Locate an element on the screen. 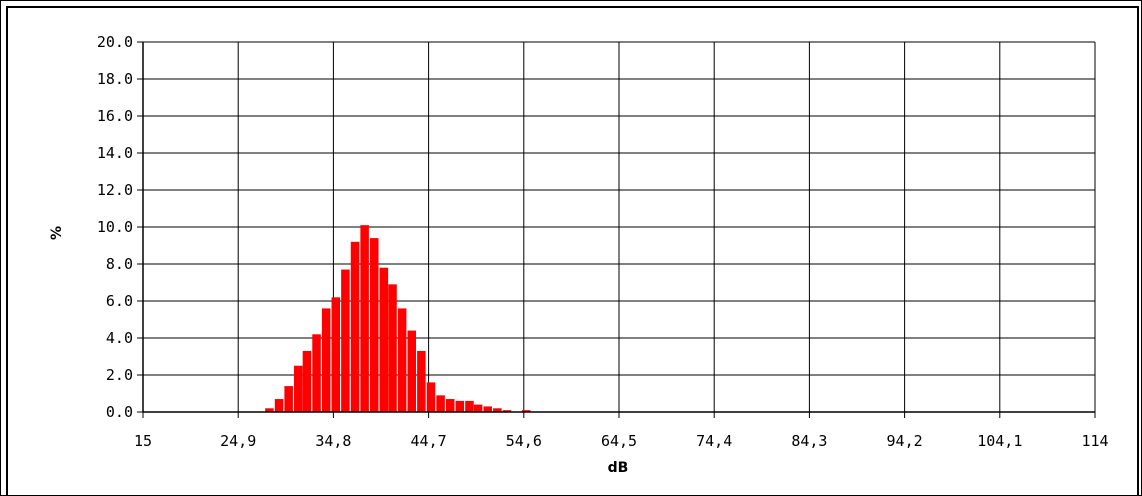 The width and height of the screenshot is (1142, 496). x-tick-label: 15 is located at coordinates (143, 441).